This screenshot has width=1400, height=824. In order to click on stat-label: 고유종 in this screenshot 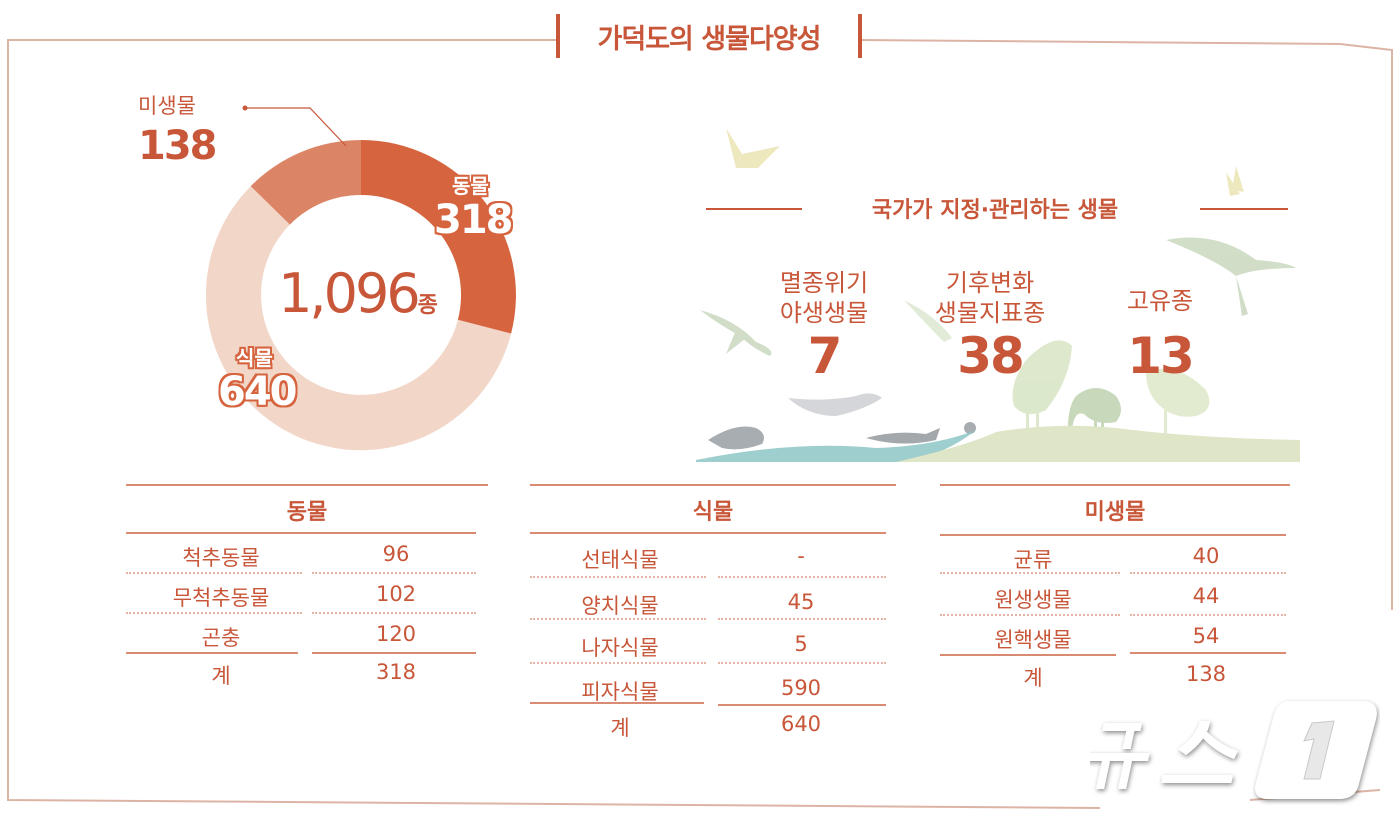, I will do `click(1160, 301)`.